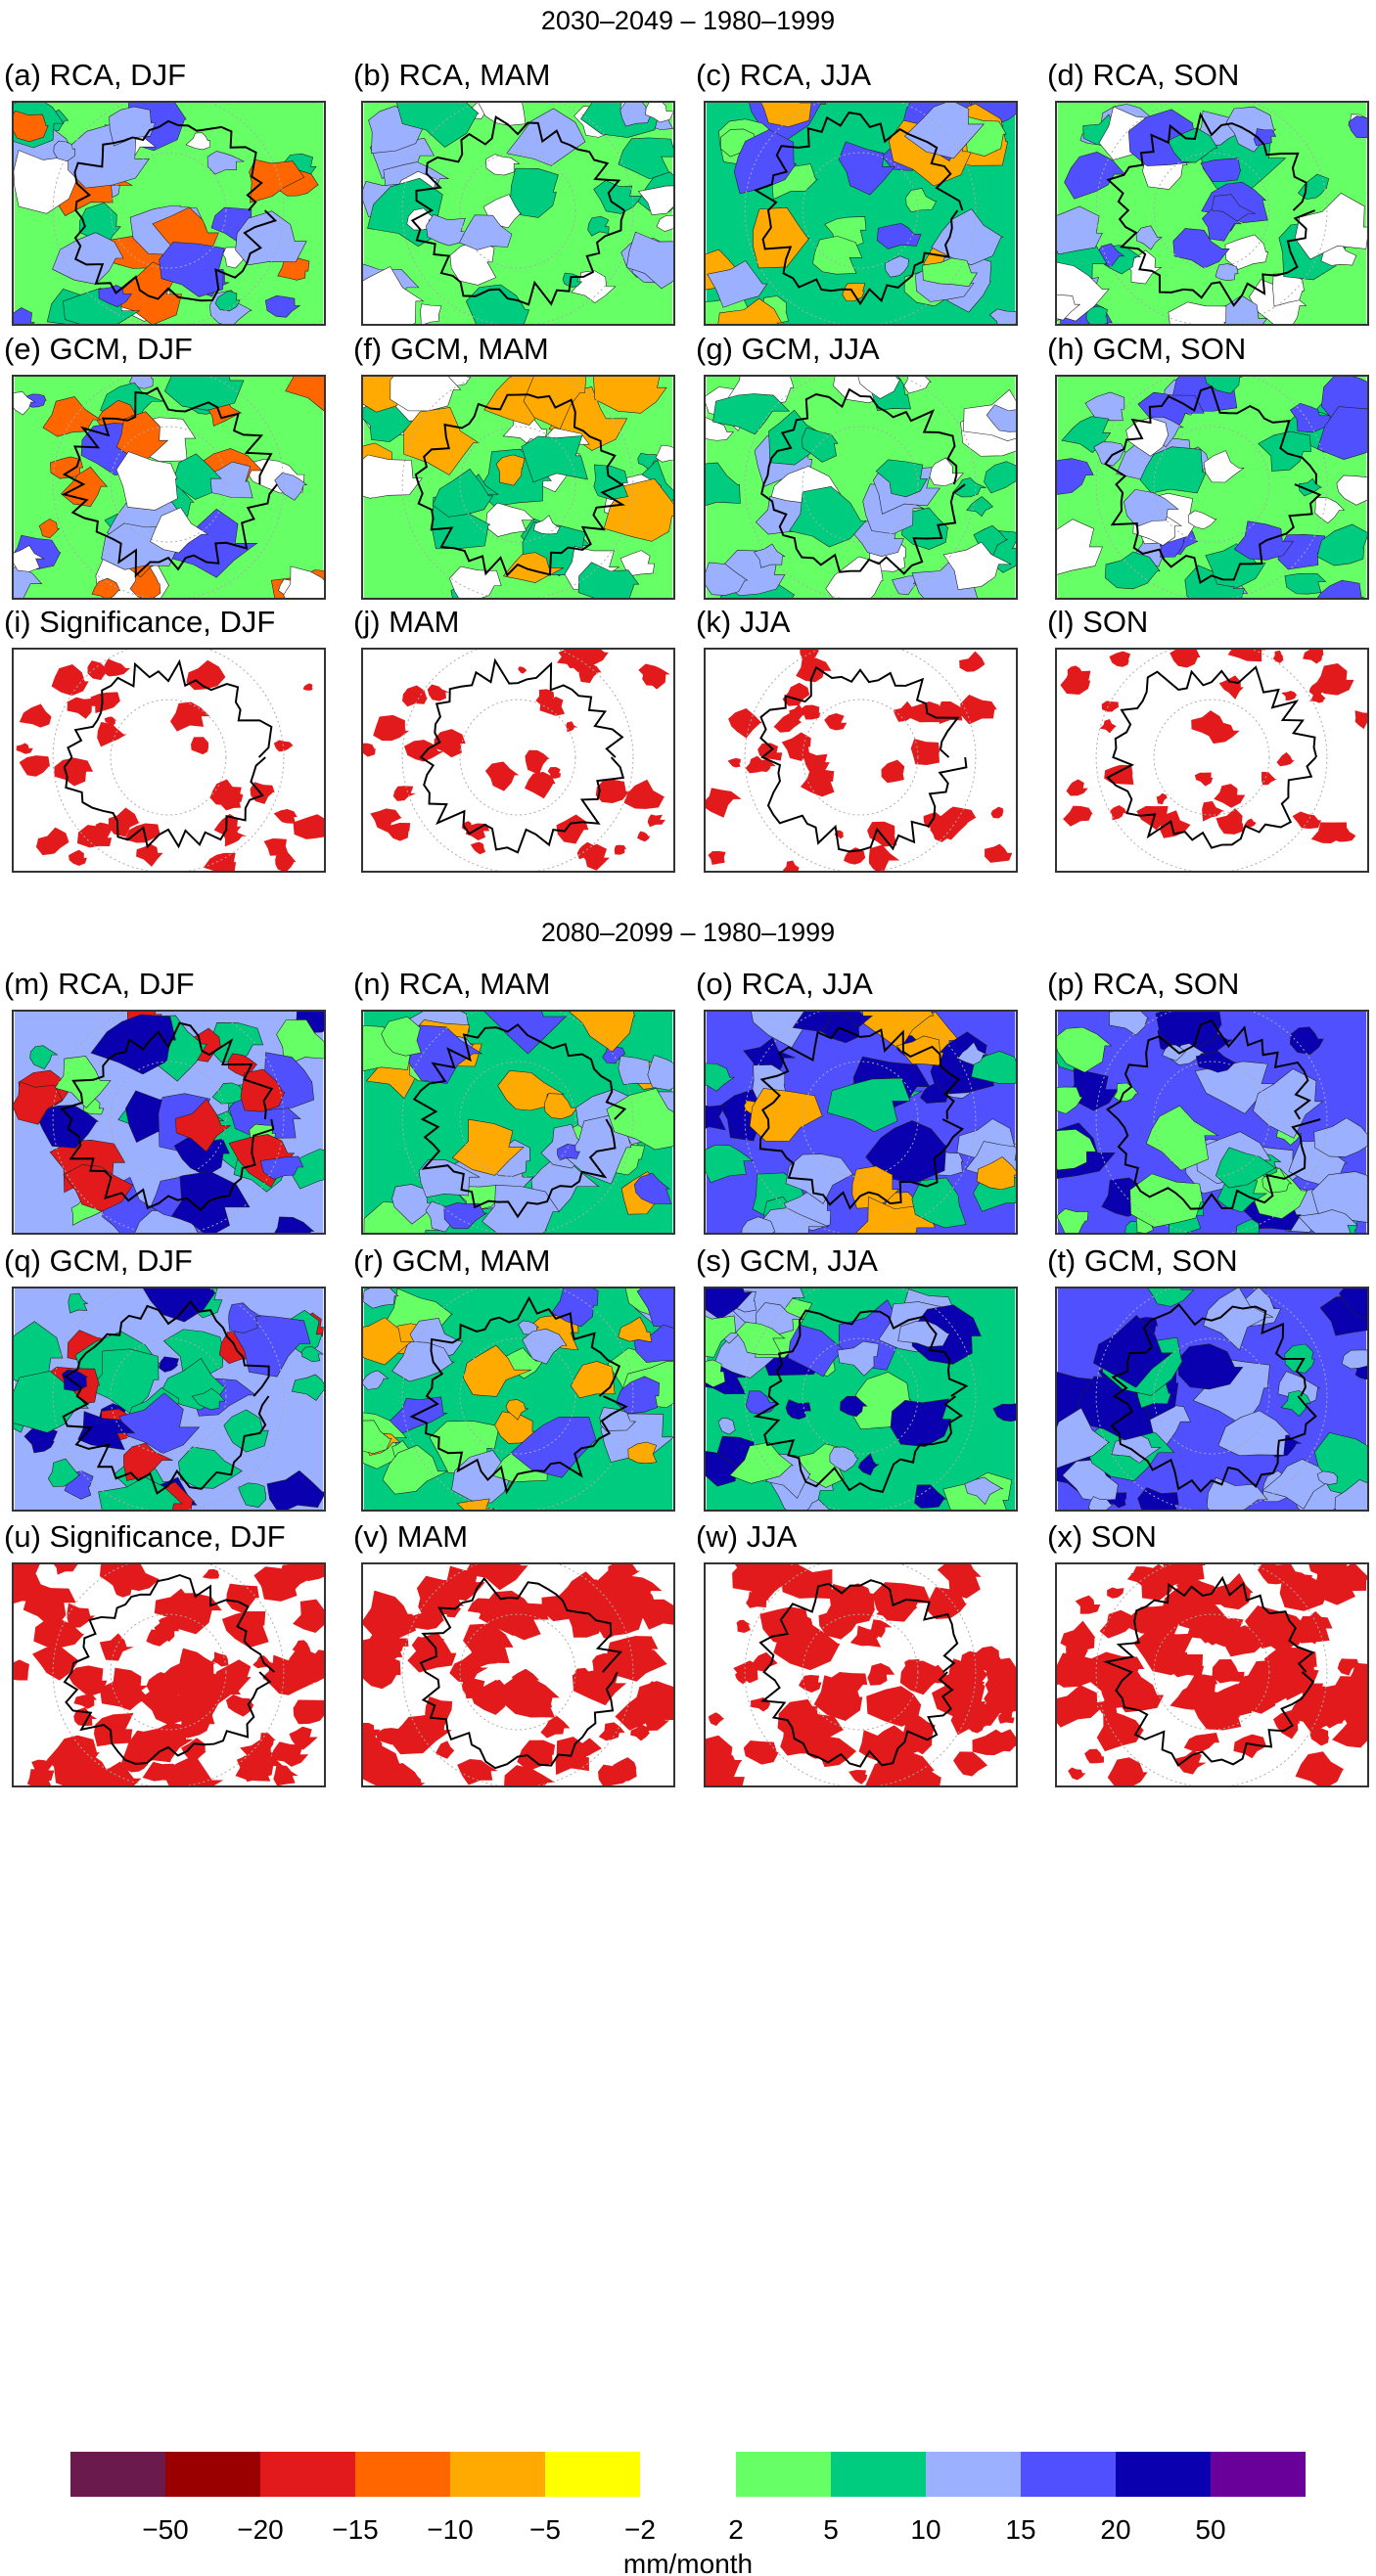 This screenshot has width=1376, height=2576. Describe the element at coordinates (1147, 349) in the screenshot. I see `panel-label: (h) GCM, SON` at that location.